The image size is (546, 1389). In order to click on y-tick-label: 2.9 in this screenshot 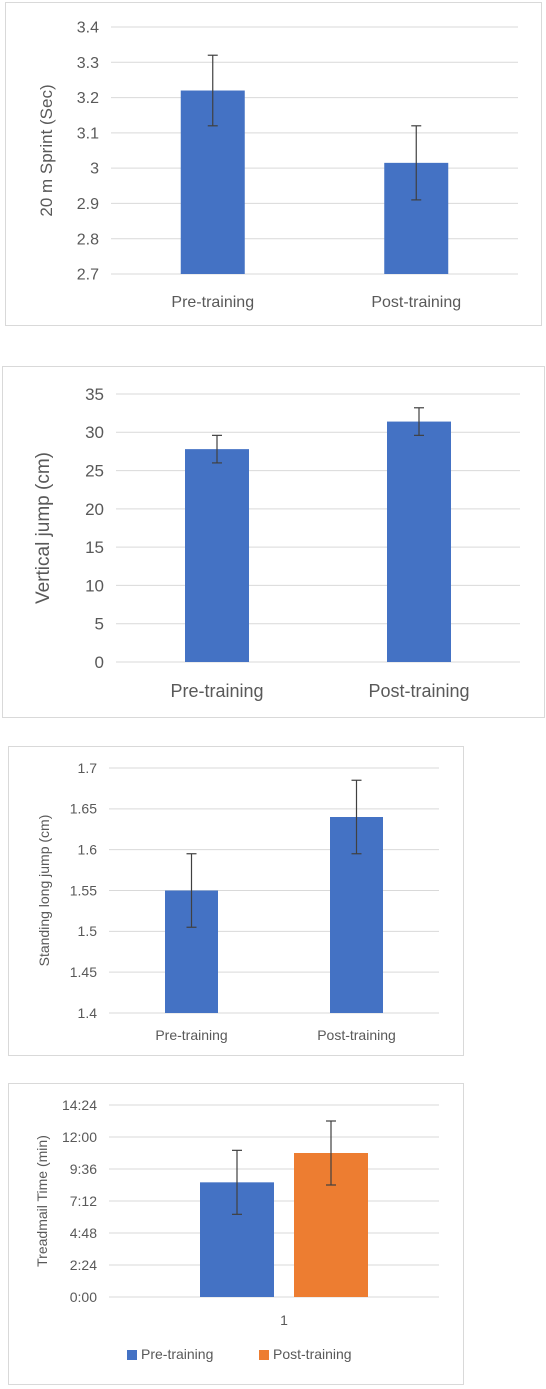, I will do `click(88, 204)`.